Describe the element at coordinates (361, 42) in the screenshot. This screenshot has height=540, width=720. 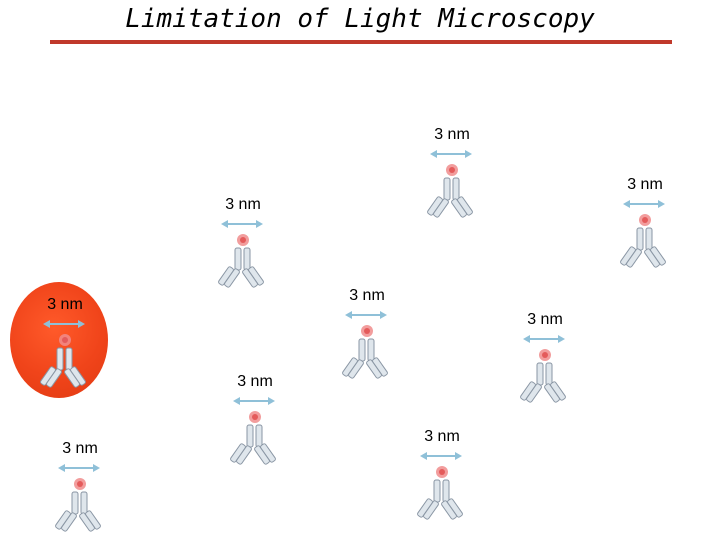
I see `title-underline` at that location.